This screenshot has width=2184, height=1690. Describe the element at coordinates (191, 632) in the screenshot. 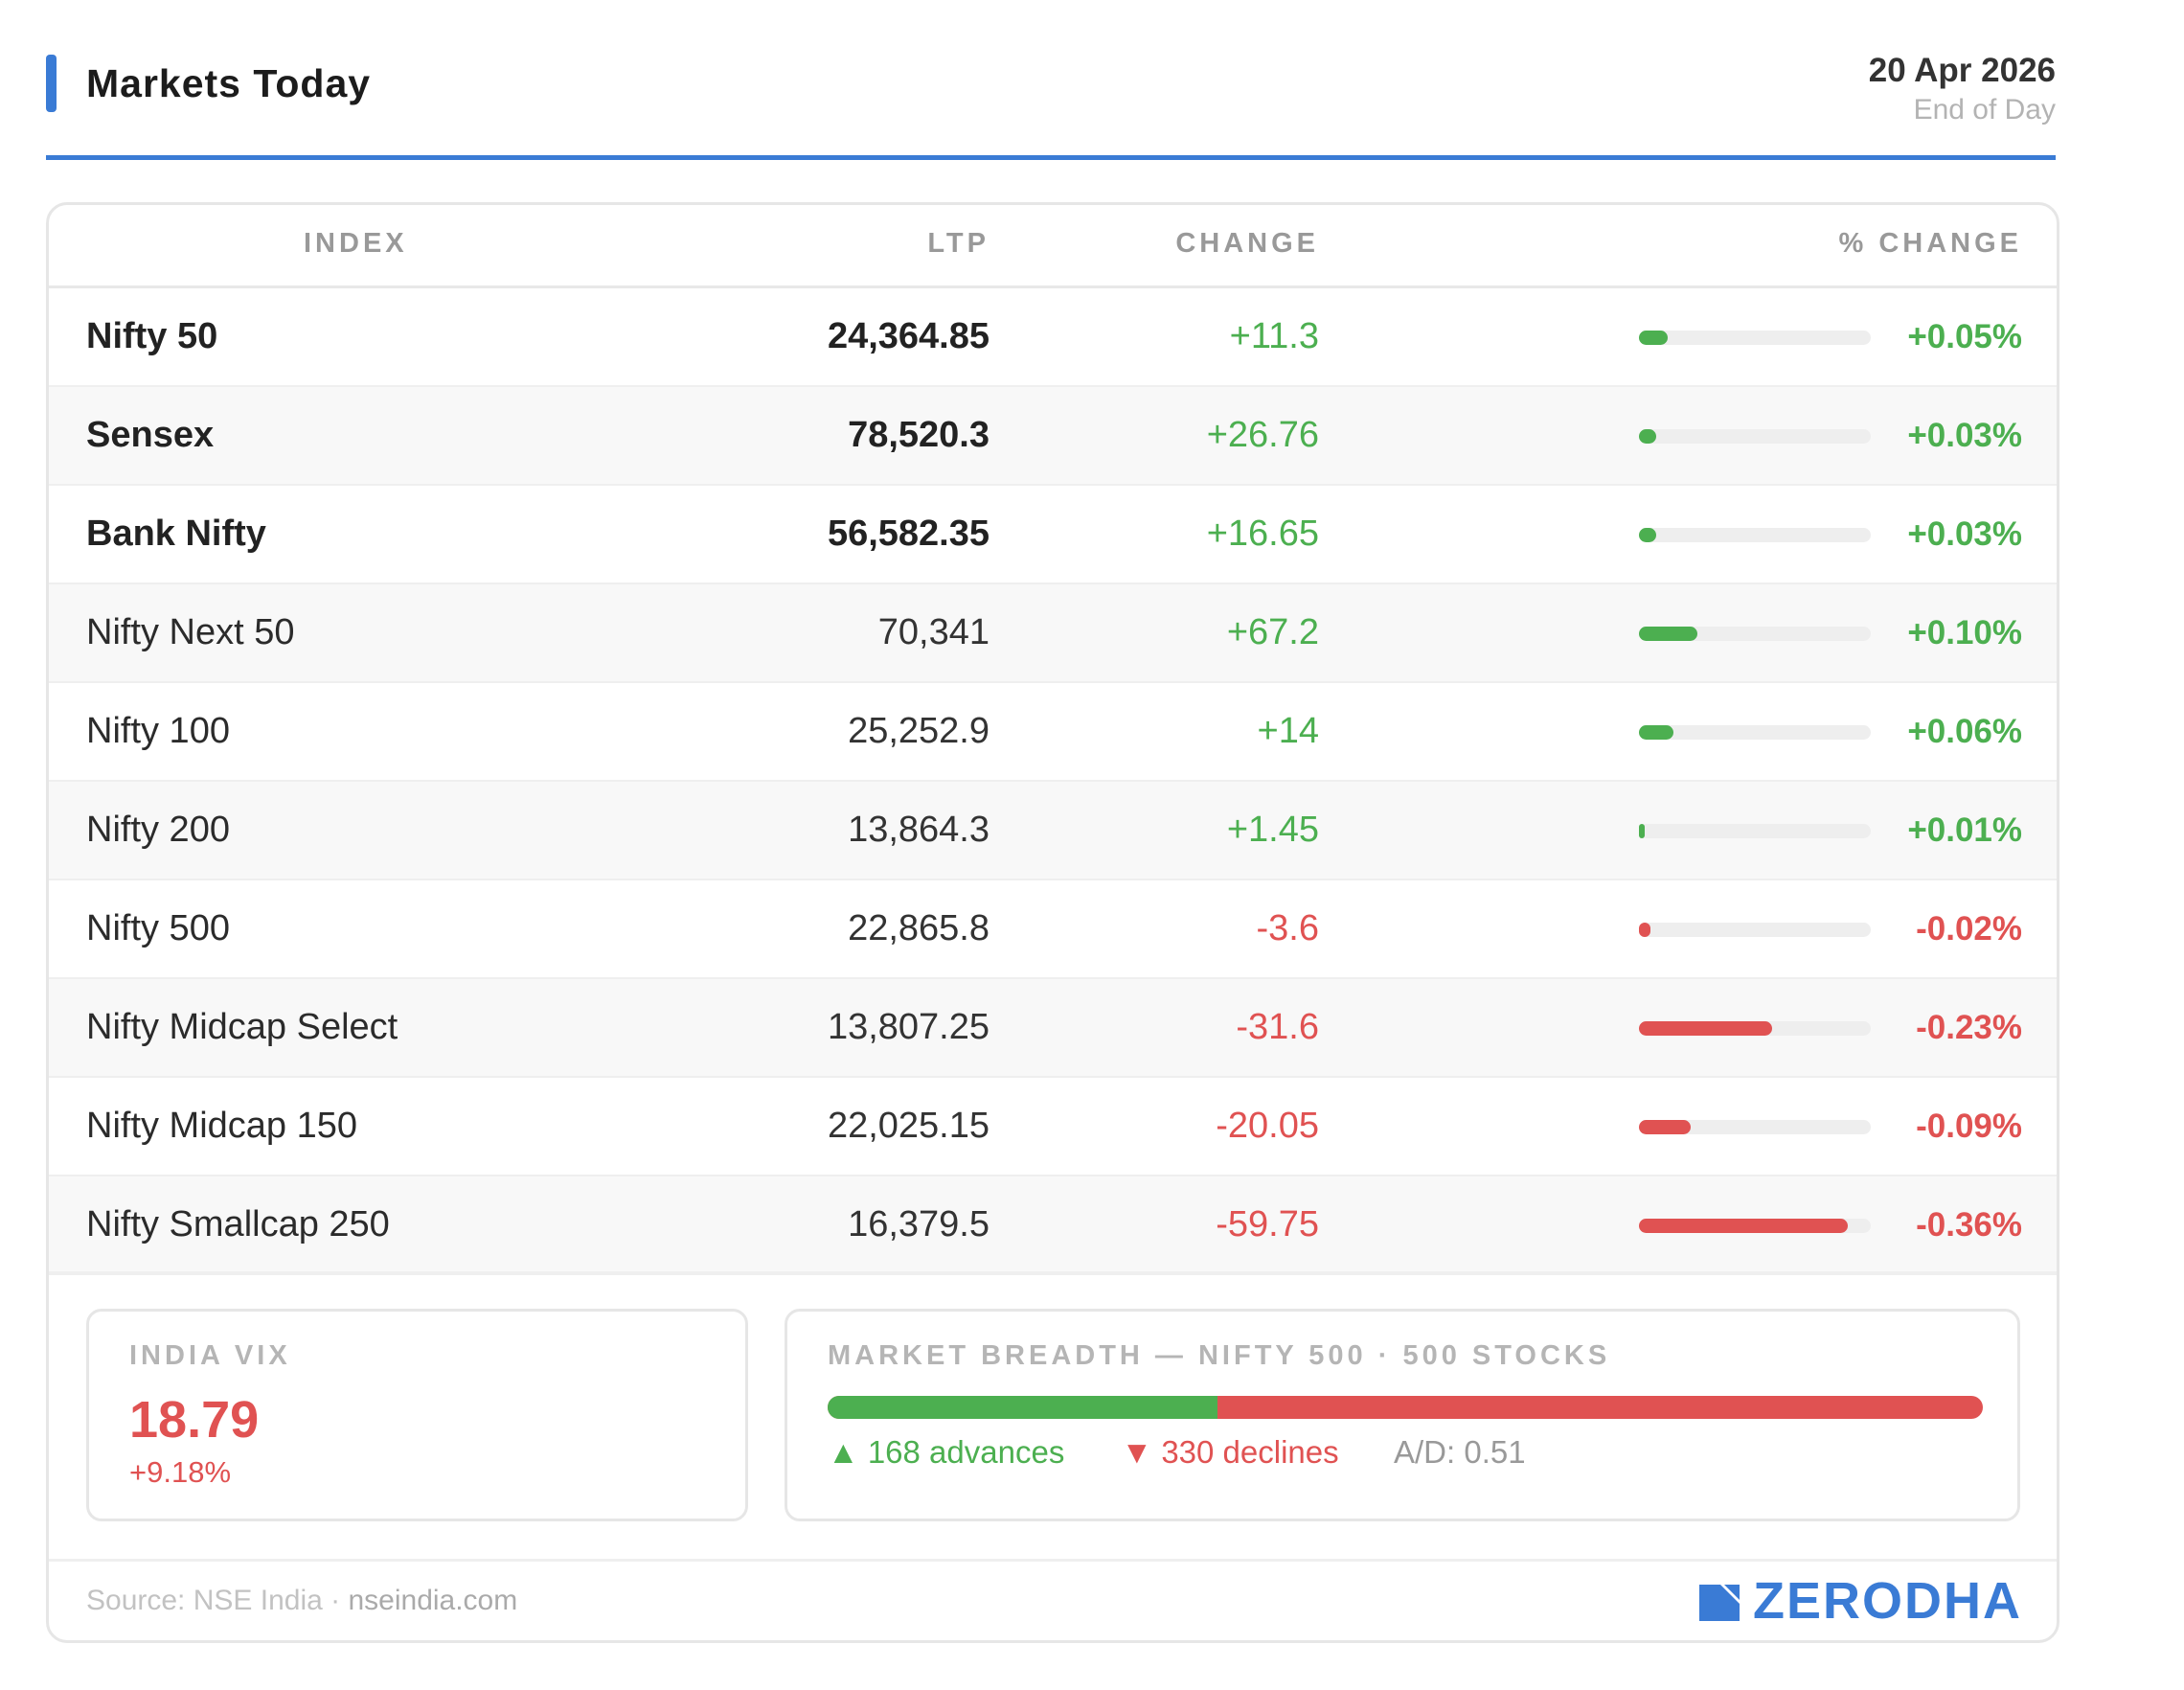

I see `index-name: Nifty Next 50` at that location.